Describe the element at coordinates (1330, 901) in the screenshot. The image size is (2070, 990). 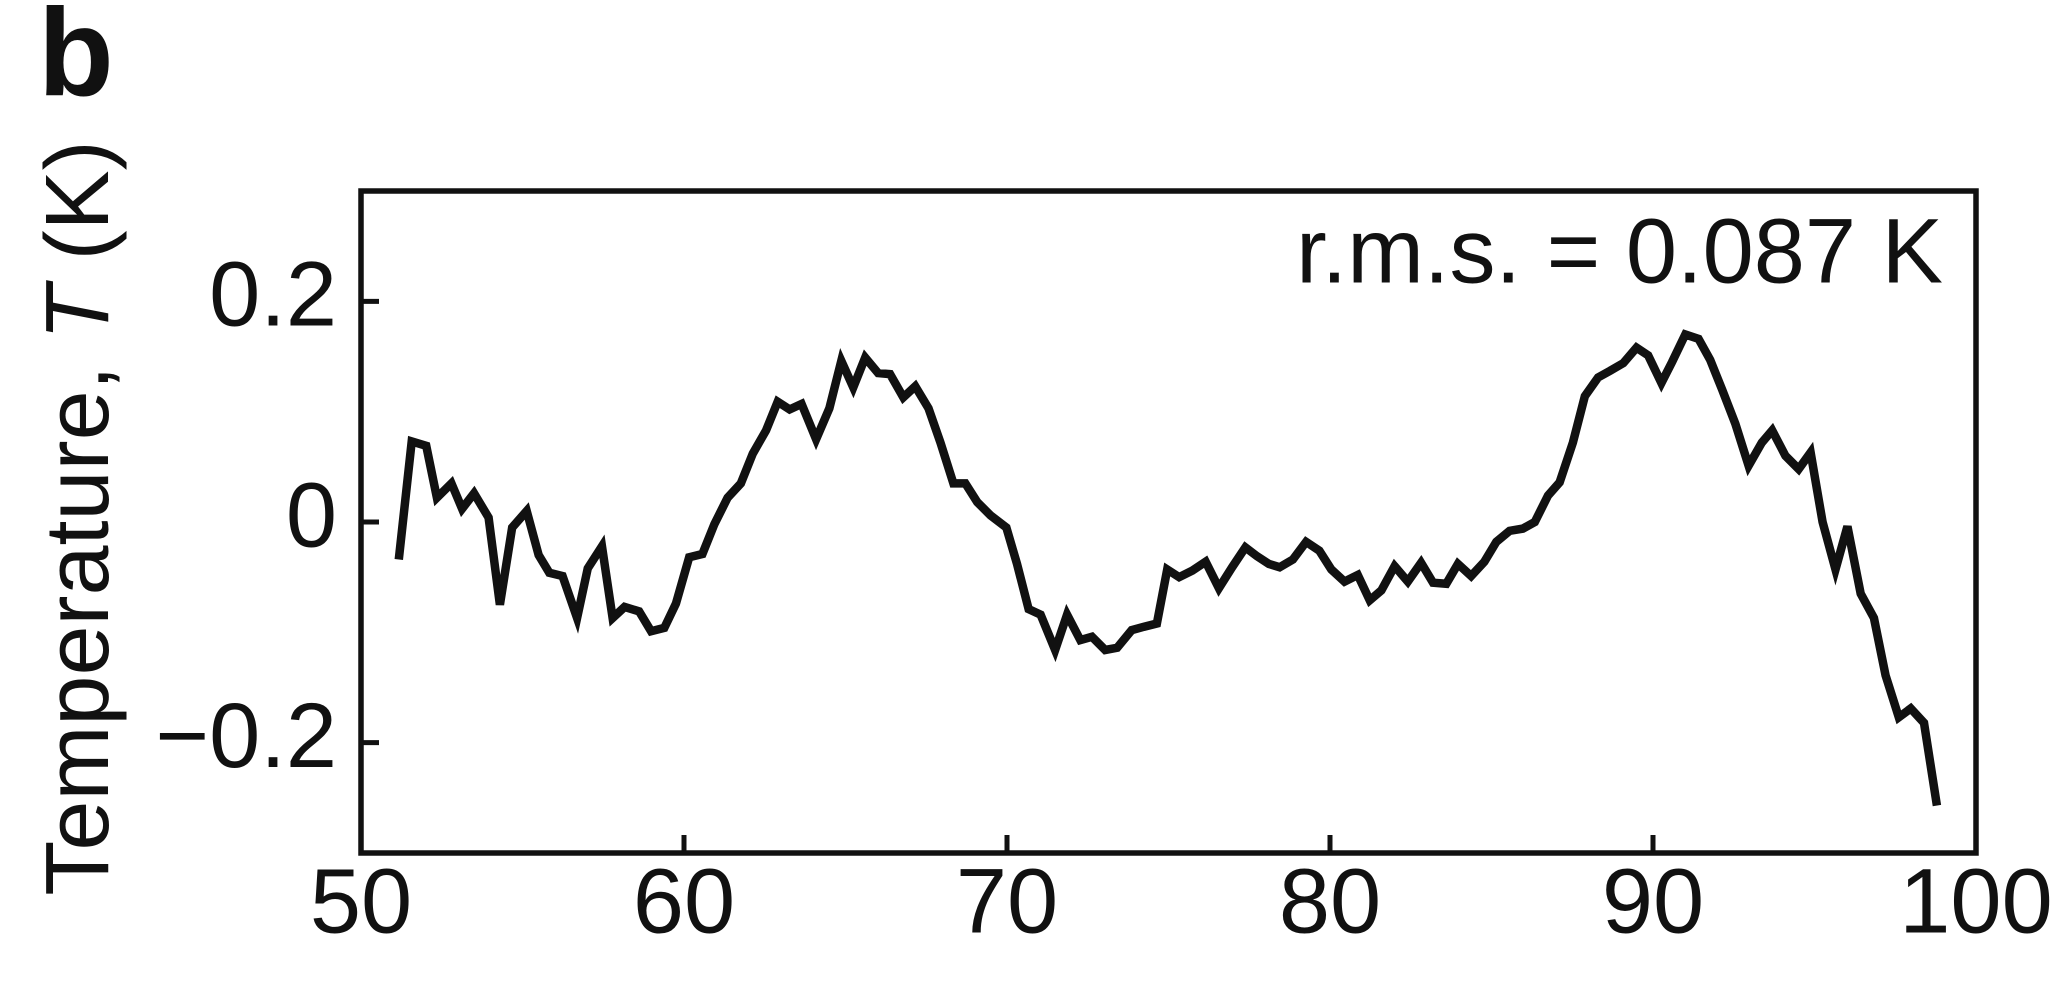
I see `x-tick-label: 80` at that location.